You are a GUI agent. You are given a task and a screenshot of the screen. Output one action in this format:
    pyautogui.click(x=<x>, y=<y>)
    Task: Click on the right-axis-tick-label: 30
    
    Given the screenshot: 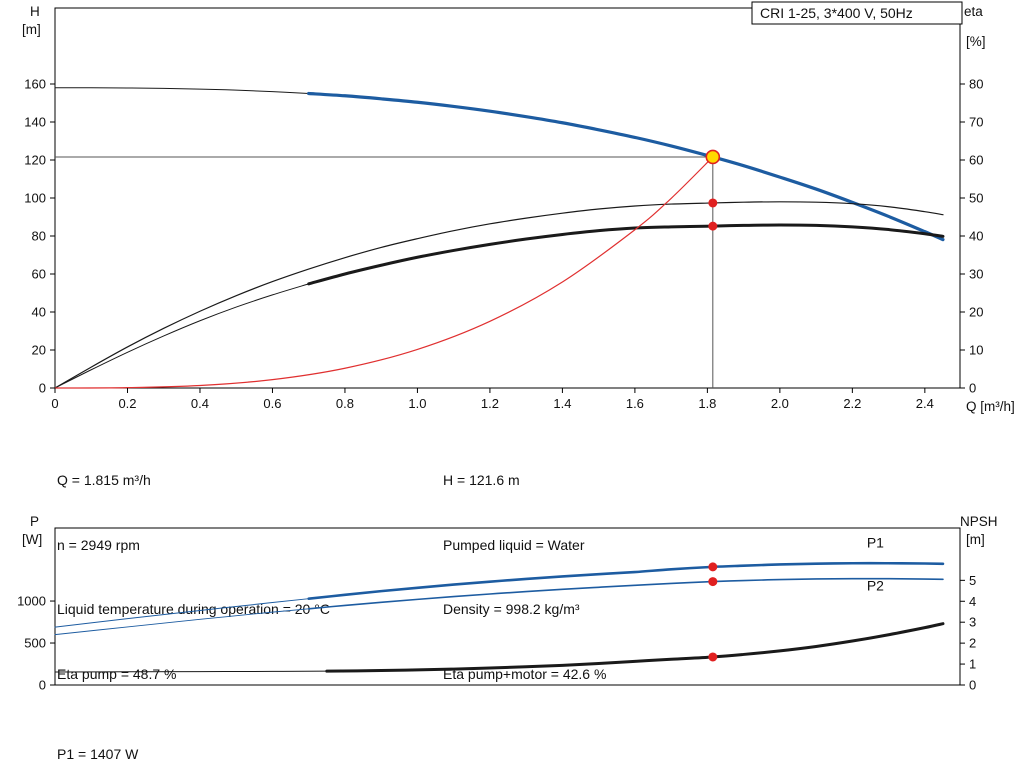 What is the action you would take?
    pyautogui.click(x=976, y=274)
    